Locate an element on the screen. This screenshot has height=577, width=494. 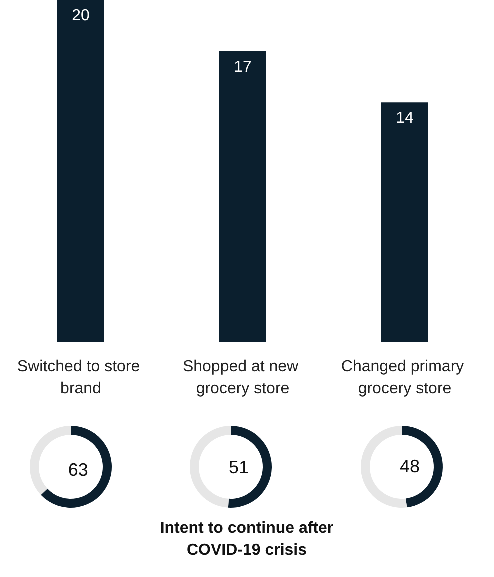
x-tick-label: Shopped at new grocery store is located at coordinates (243, 378).